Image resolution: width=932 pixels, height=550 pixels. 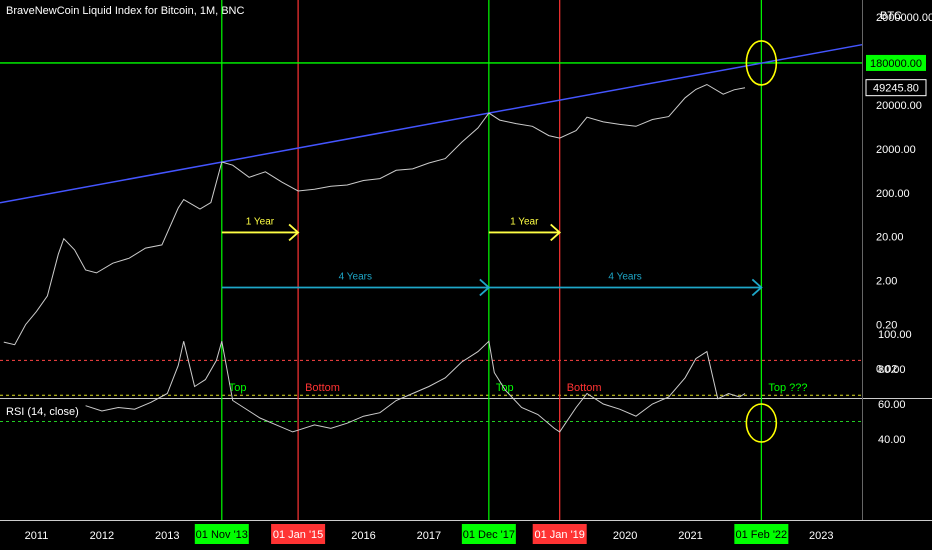 I want to click on time-tick-label: 2023, so click(x=821, y=536).